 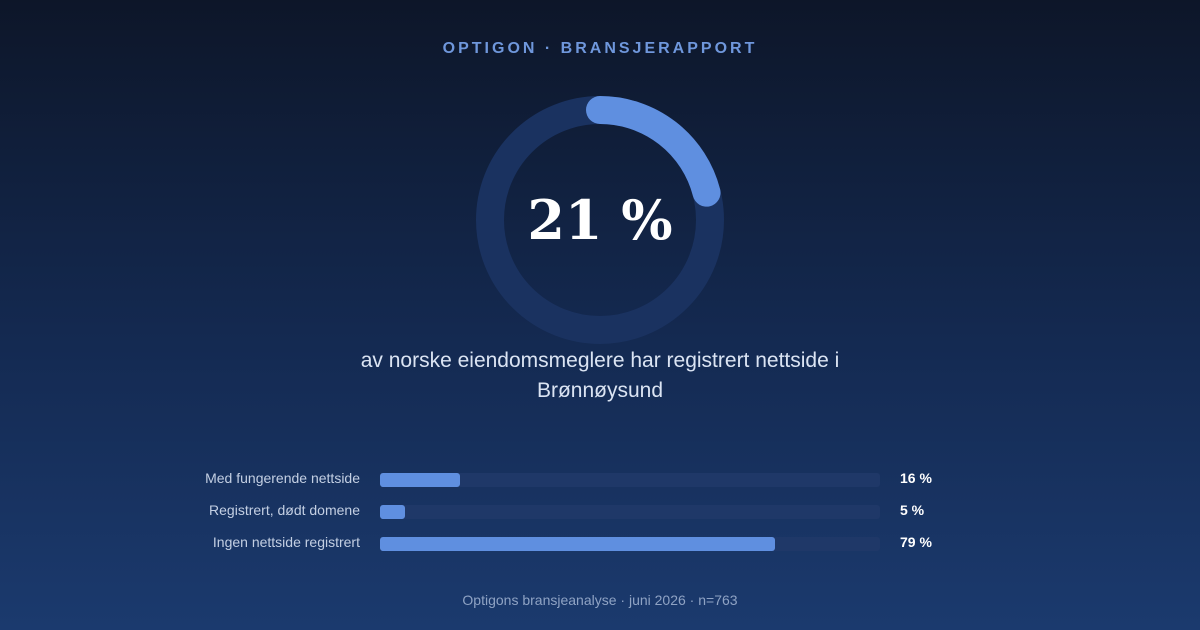 I want to click on bar-row: Med fungerende nettside 16 %, so click(x=600, y=479).